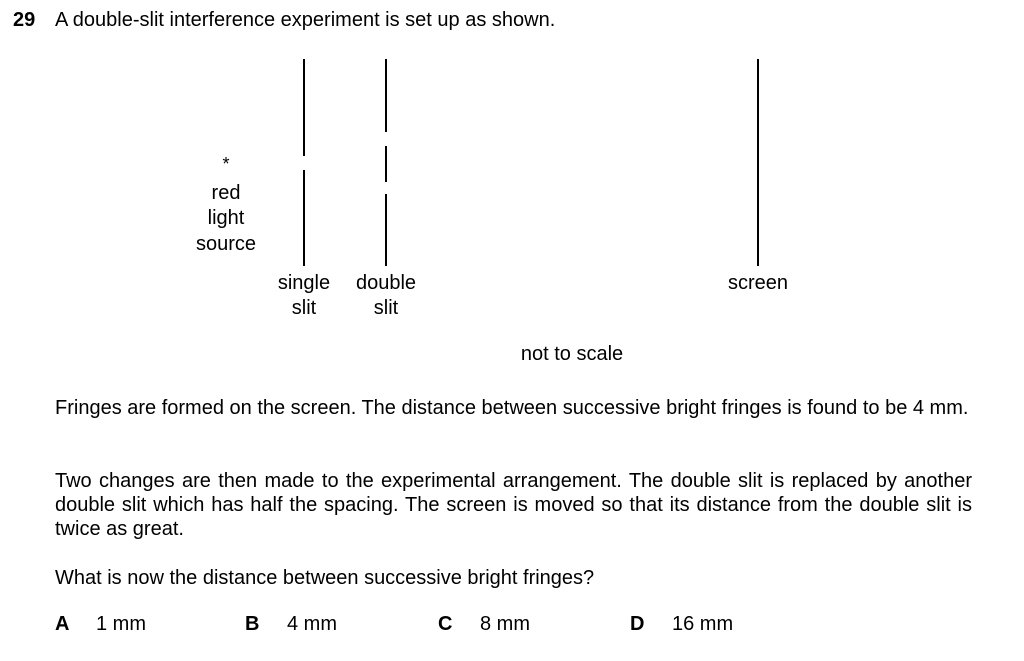 The image size is (1024, 661). What do you see at coordinates (637, 624) in the screenshot?
I see `option-d-letter: D` at bounding box center [637, 624].